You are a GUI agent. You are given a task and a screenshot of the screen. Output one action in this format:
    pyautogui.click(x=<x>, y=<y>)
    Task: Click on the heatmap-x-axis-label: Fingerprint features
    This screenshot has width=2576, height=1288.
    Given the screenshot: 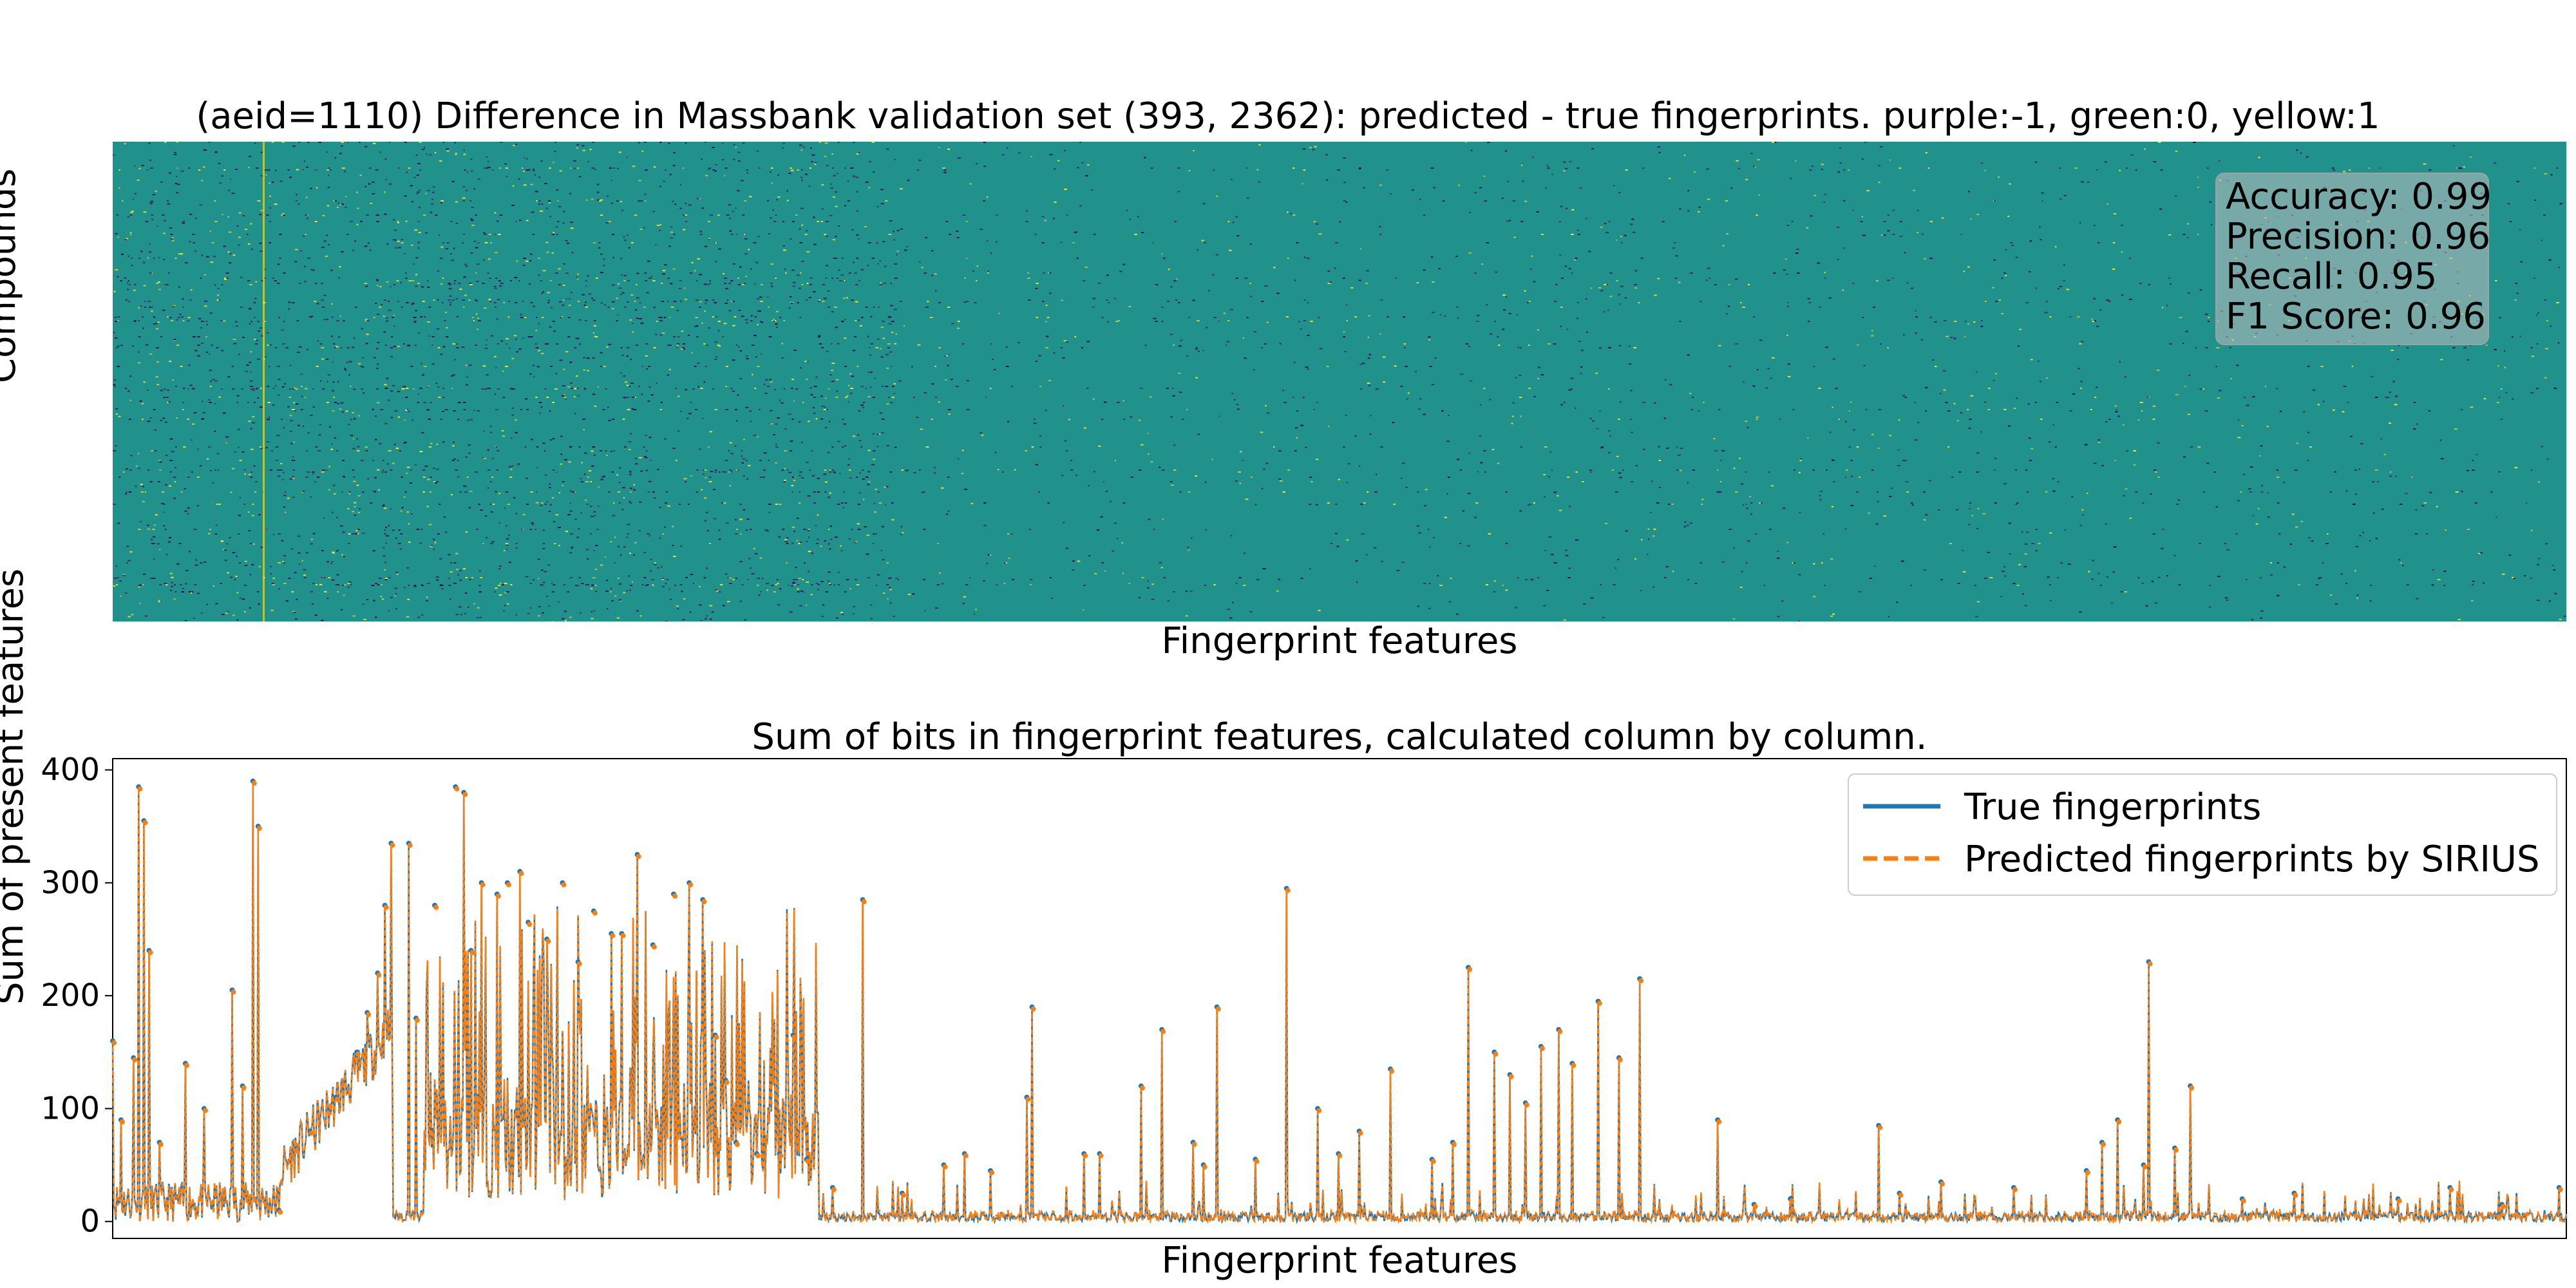 What is the action you would take?
    pyautogui.click(x=1339, y=641)
    